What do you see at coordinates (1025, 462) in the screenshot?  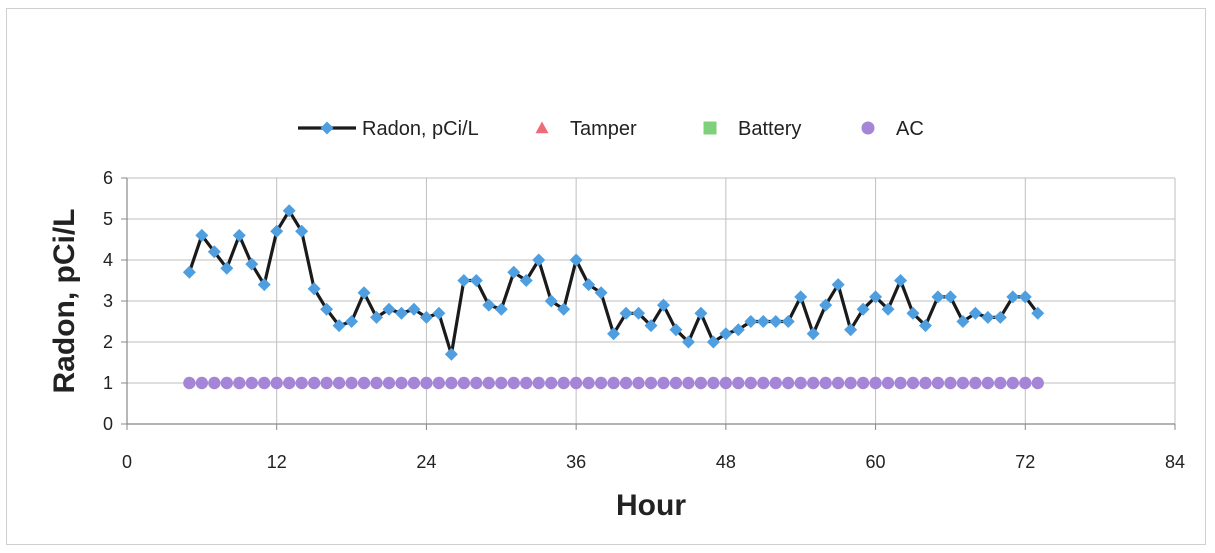 I see `x-tick-label: 72` at bounding box center [1025, 462].